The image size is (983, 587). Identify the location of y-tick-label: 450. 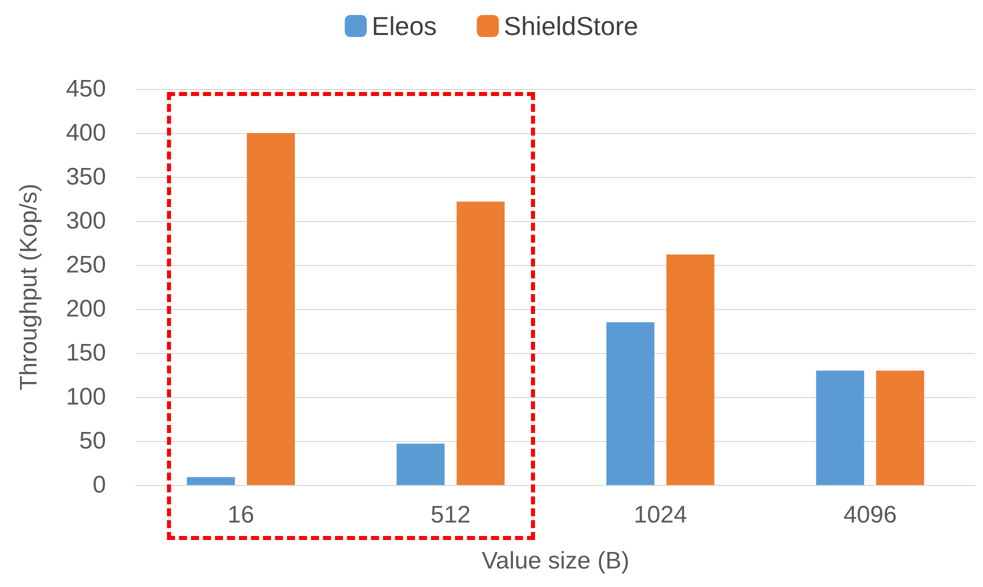
(86, 89).